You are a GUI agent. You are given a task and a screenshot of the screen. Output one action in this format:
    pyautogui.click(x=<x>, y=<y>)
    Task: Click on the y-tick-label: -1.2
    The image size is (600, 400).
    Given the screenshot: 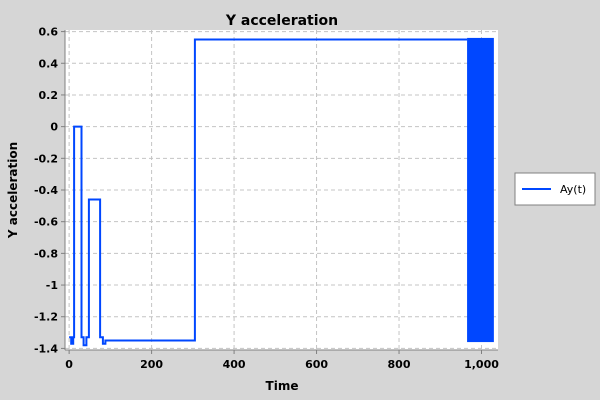 What is the action you would take?
    pyautogui.click(x=46, y=317)
    